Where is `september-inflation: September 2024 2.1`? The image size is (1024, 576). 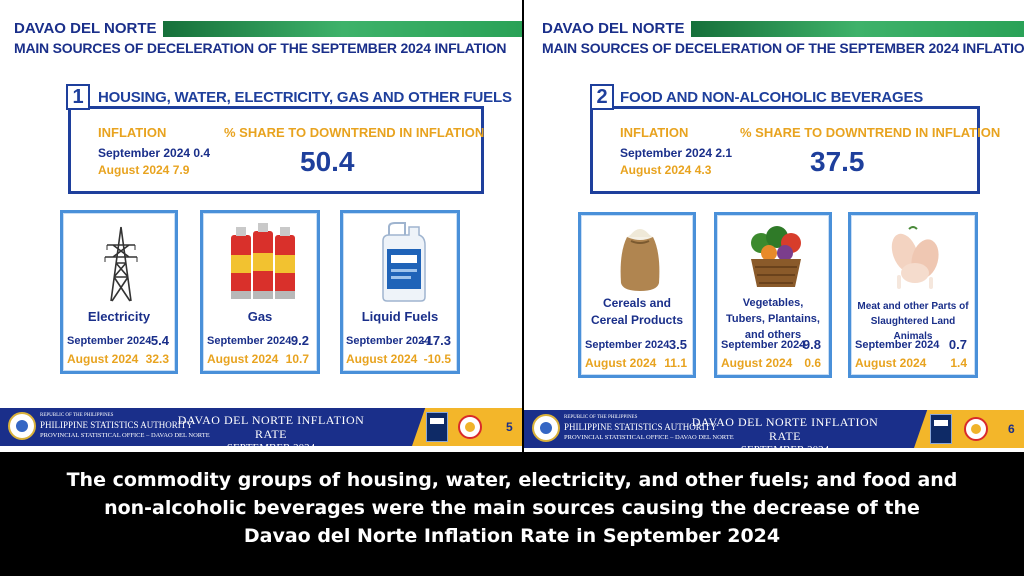
september-inflation: September 2024 2.1 is located at coordinates (676, 153).